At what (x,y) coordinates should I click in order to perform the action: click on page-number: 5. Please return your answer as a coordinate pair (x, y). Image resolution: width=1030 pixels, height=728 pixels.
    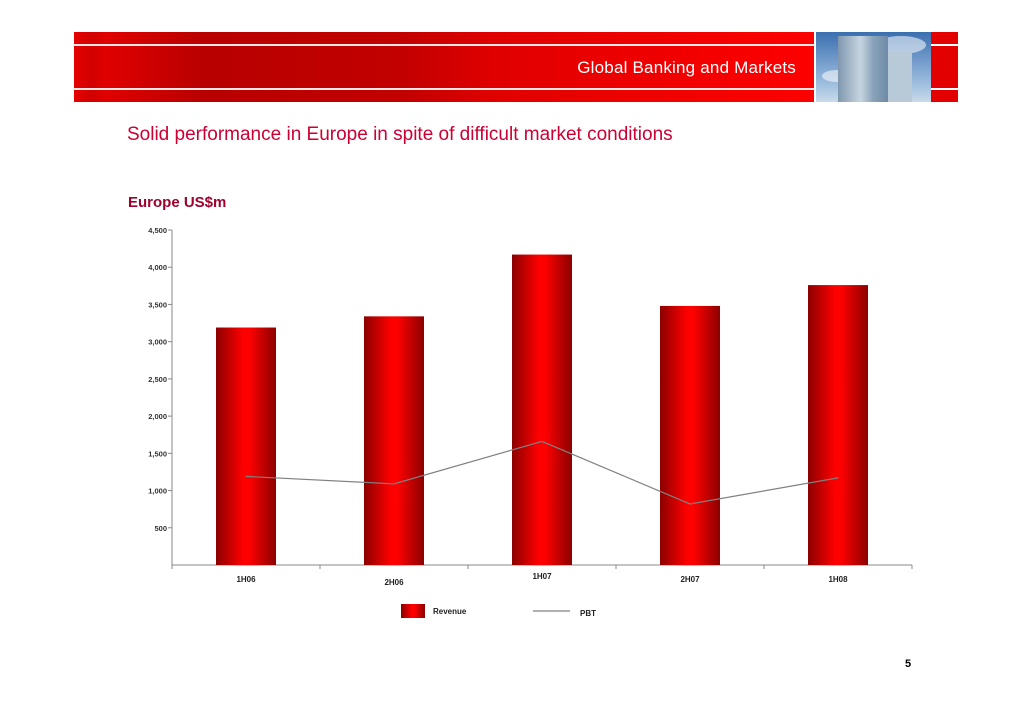
    Looking at the image, I should click on (908, 664).